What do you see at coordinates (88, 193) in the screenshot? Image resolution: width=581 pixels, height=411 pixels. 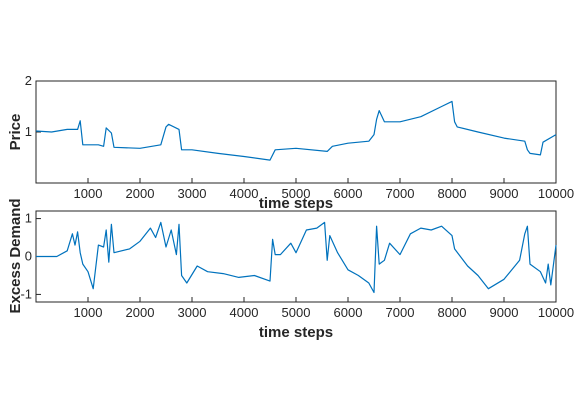 I see `price-x-tick-label: 1000` at bounding box center [88, 193].